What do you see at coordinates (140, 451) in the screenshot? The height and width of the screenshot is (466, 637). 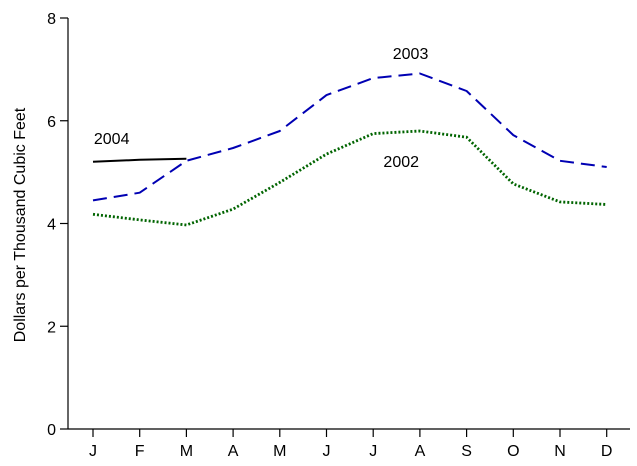 I see `x-tick-label: F` at bounding box center [140, 451].